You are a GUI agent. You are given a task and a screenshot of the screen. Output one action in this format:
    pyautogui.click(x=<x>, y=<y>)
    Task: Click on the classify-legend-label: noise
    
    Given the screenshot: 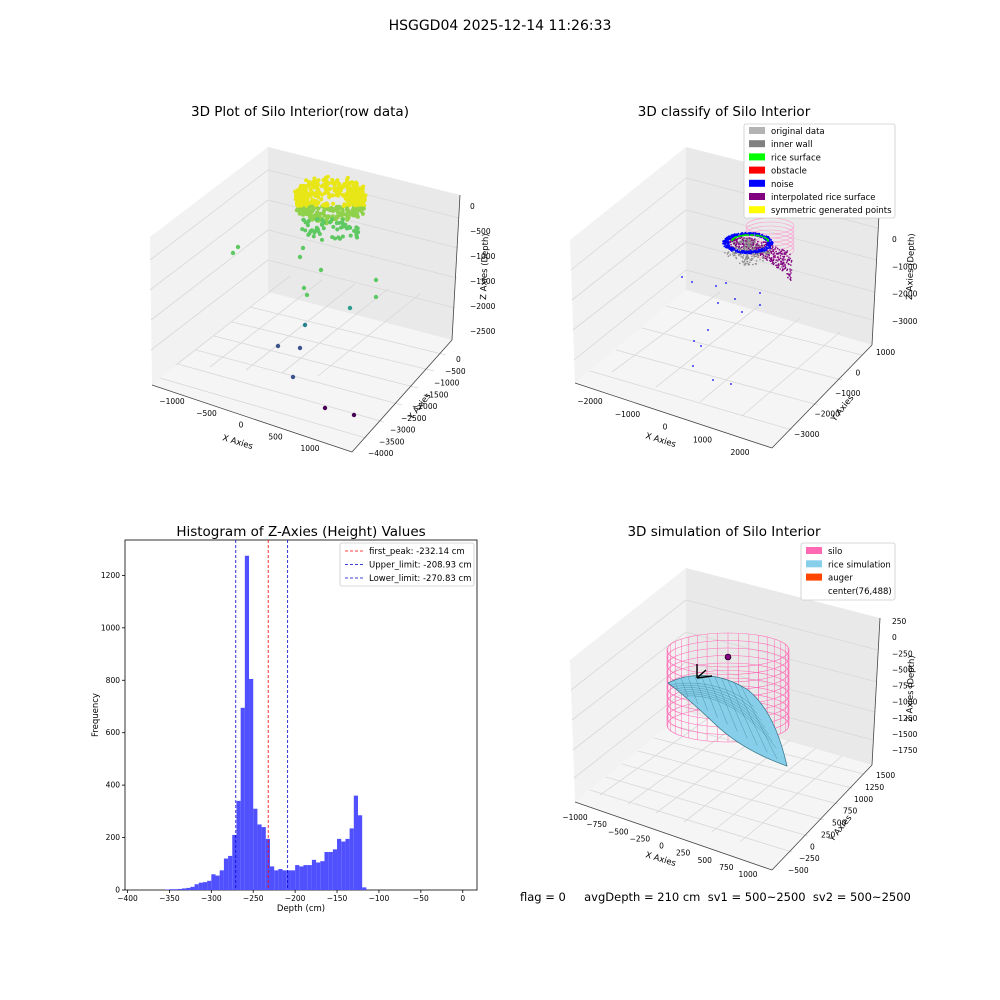 What is the action you would take?
    pyautogui.click(x=782, y=185)
    